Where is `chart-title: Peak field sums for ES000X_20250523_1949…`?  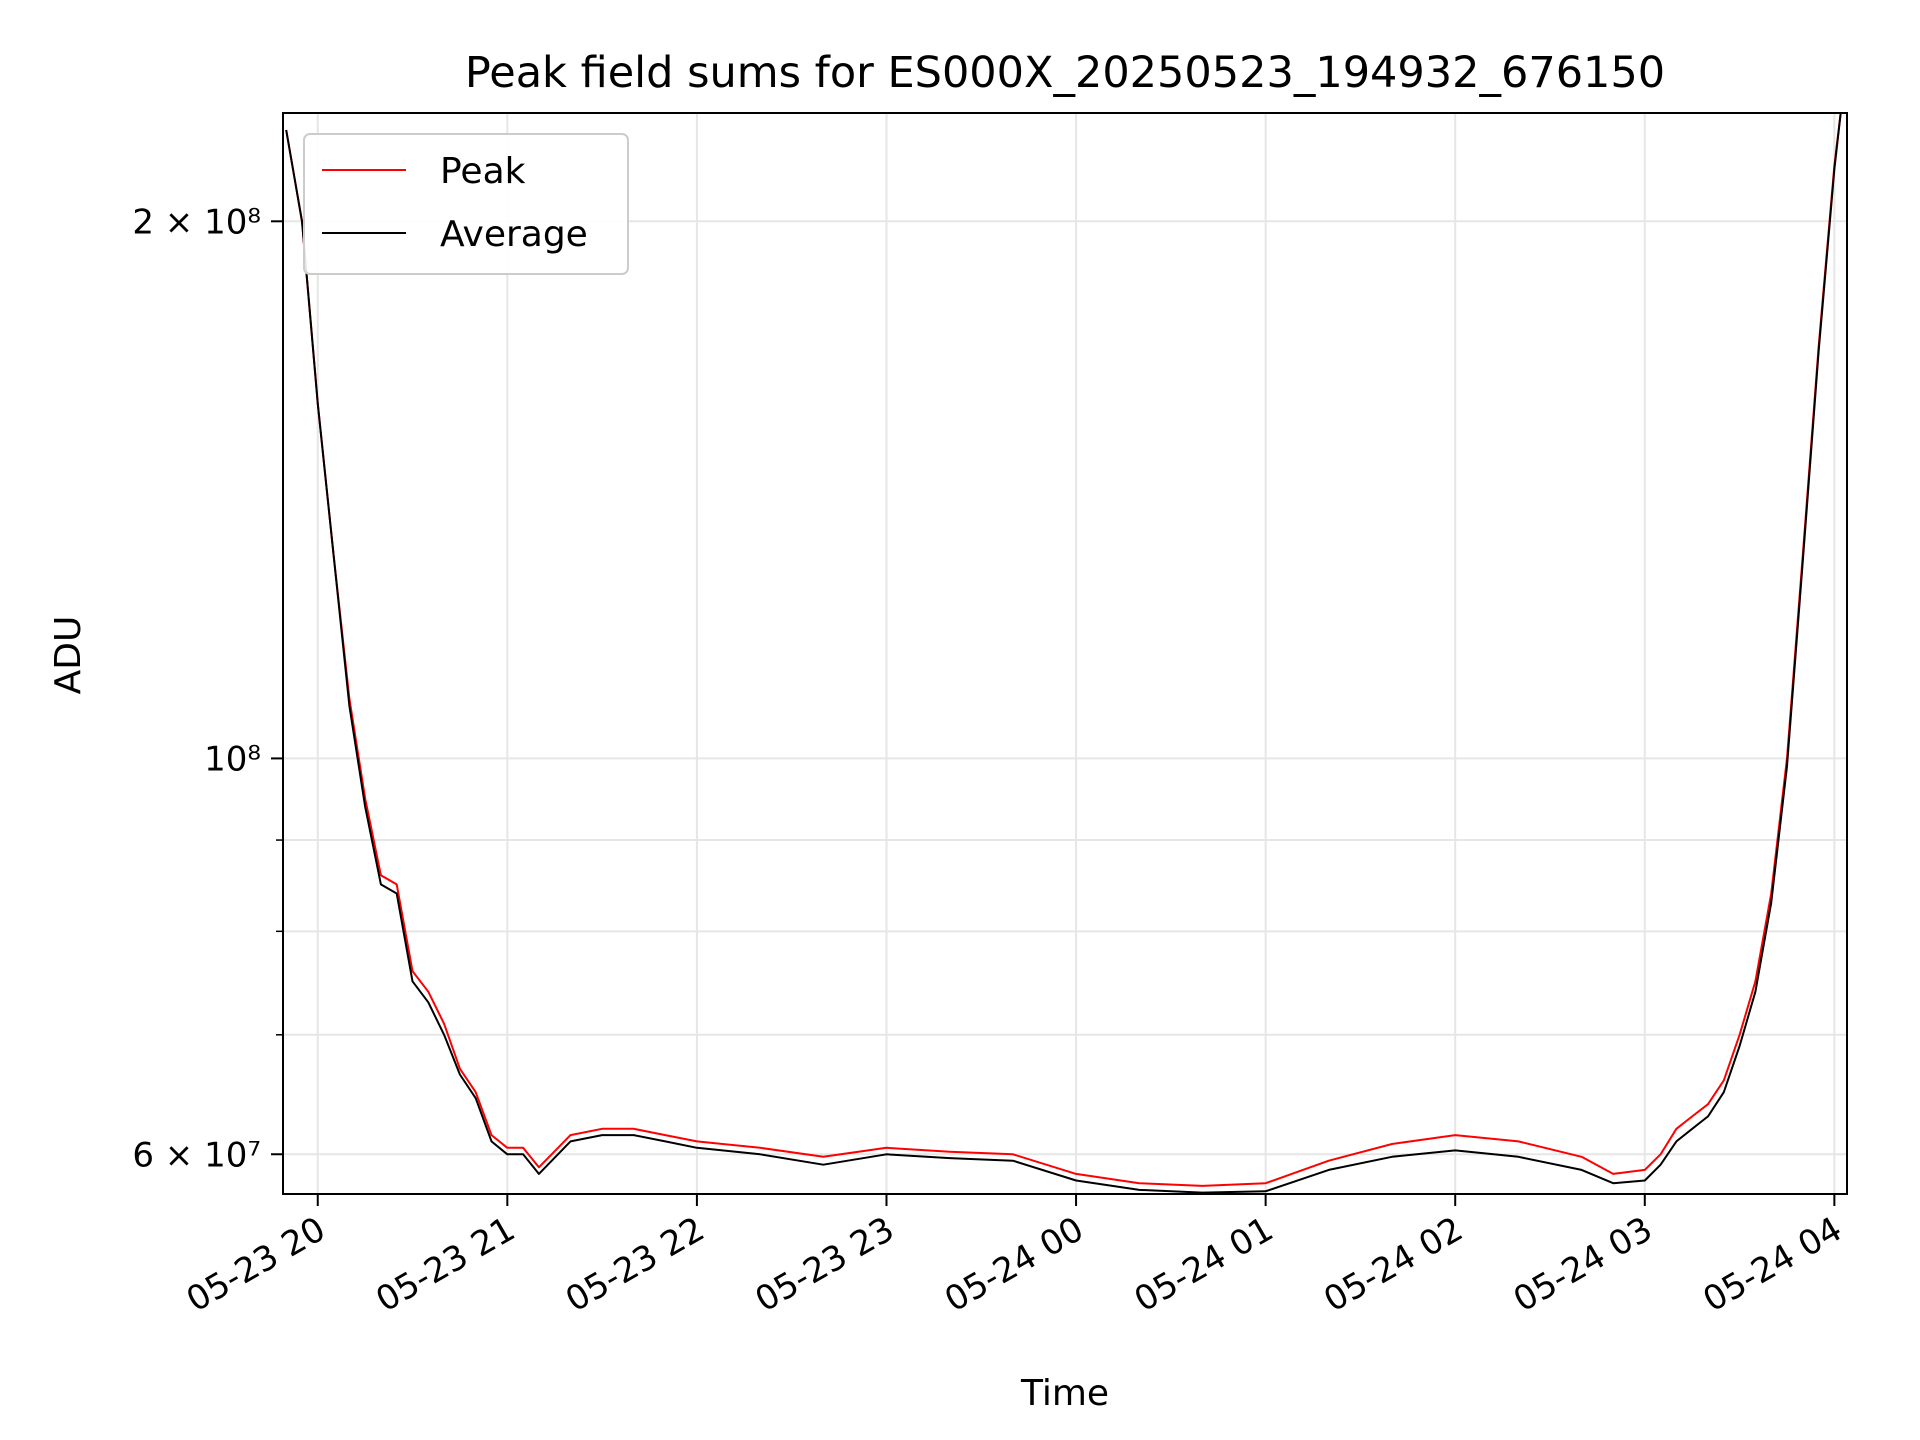 chart-title: Peak field sums for ES000X_20250523_1949… is located at coordinates (1065, 73).